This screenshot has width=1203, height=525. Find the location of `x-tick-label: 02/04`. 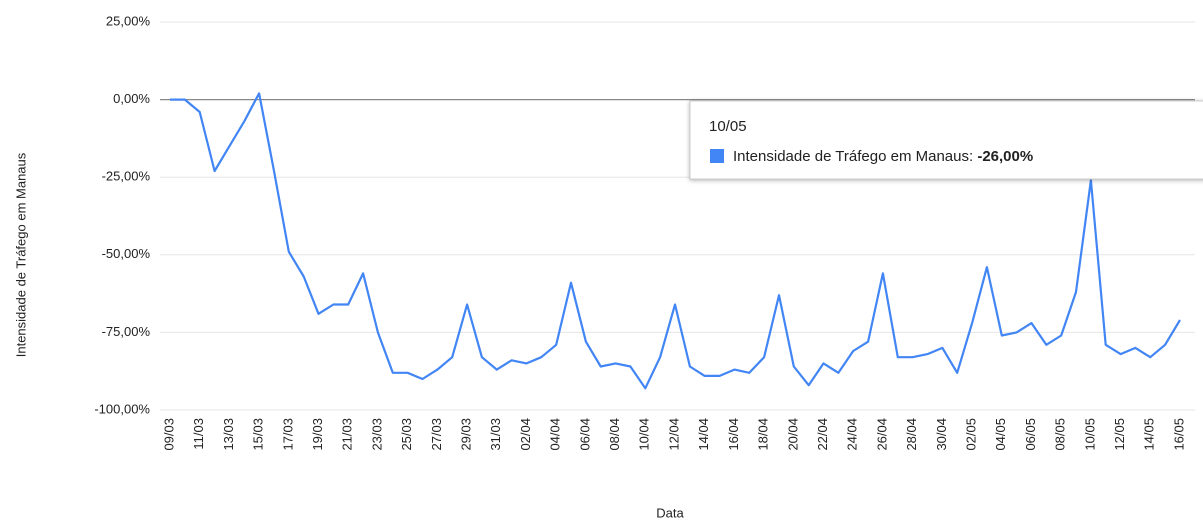

x-tick-label: 02/04 is located at coordinates (525, 434).